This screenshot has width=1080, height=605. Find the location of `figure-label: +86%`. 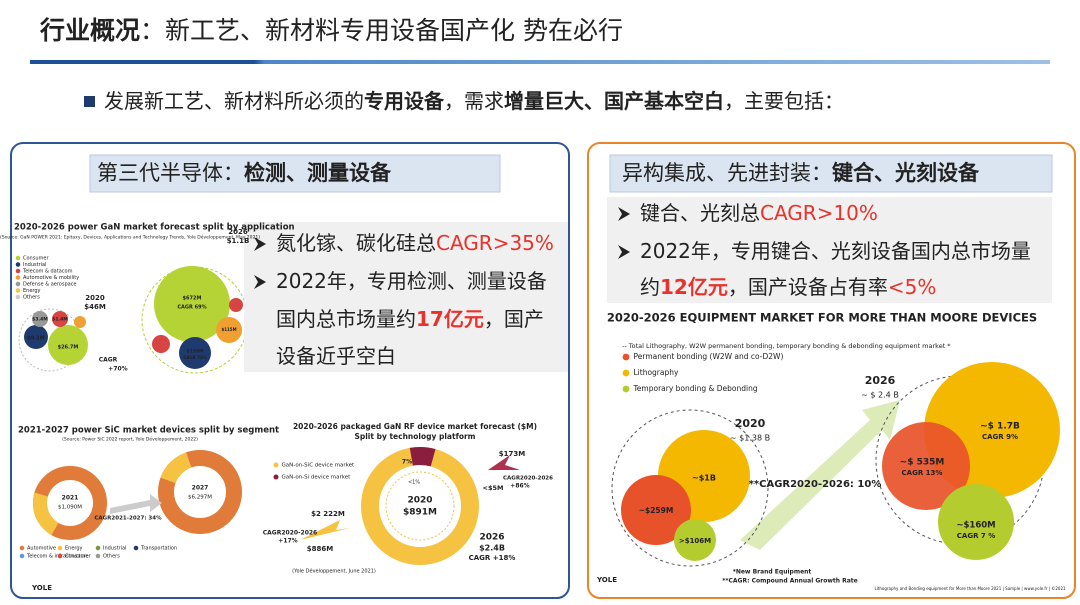

figure-label: +86% is located at coordinates (519, 486).